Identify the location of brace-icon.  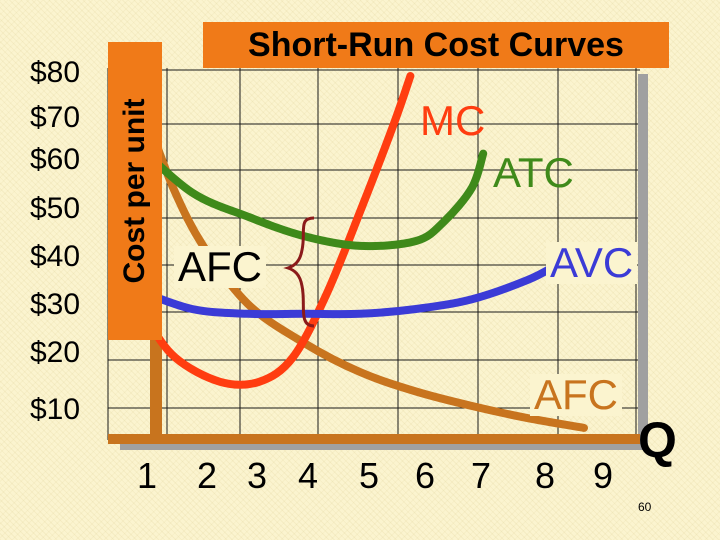
(299, 272).